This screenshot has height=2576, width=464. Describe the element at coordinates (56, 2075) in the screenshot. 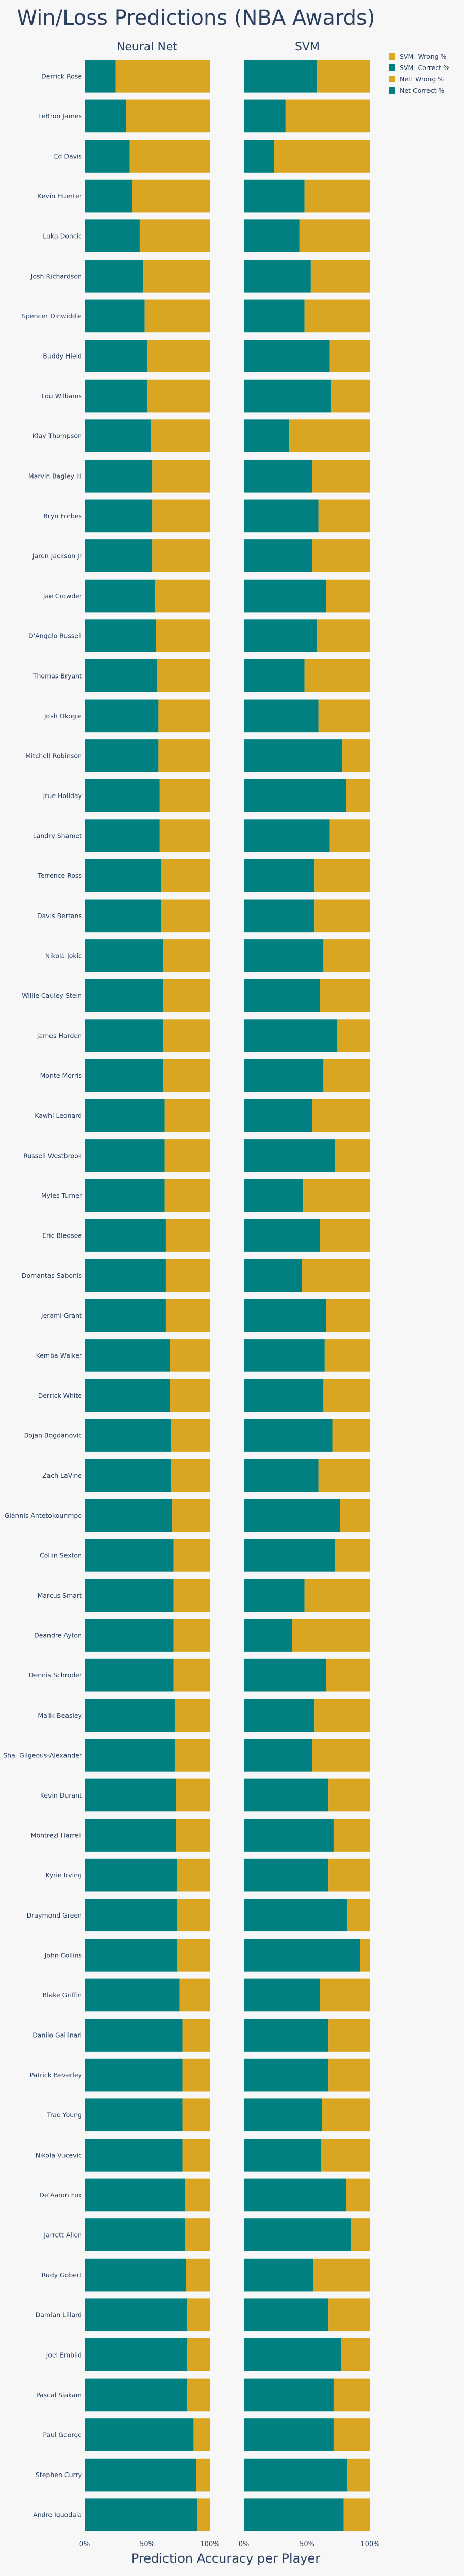

I see `y-tick-label: Patrick Beverley` at that location.